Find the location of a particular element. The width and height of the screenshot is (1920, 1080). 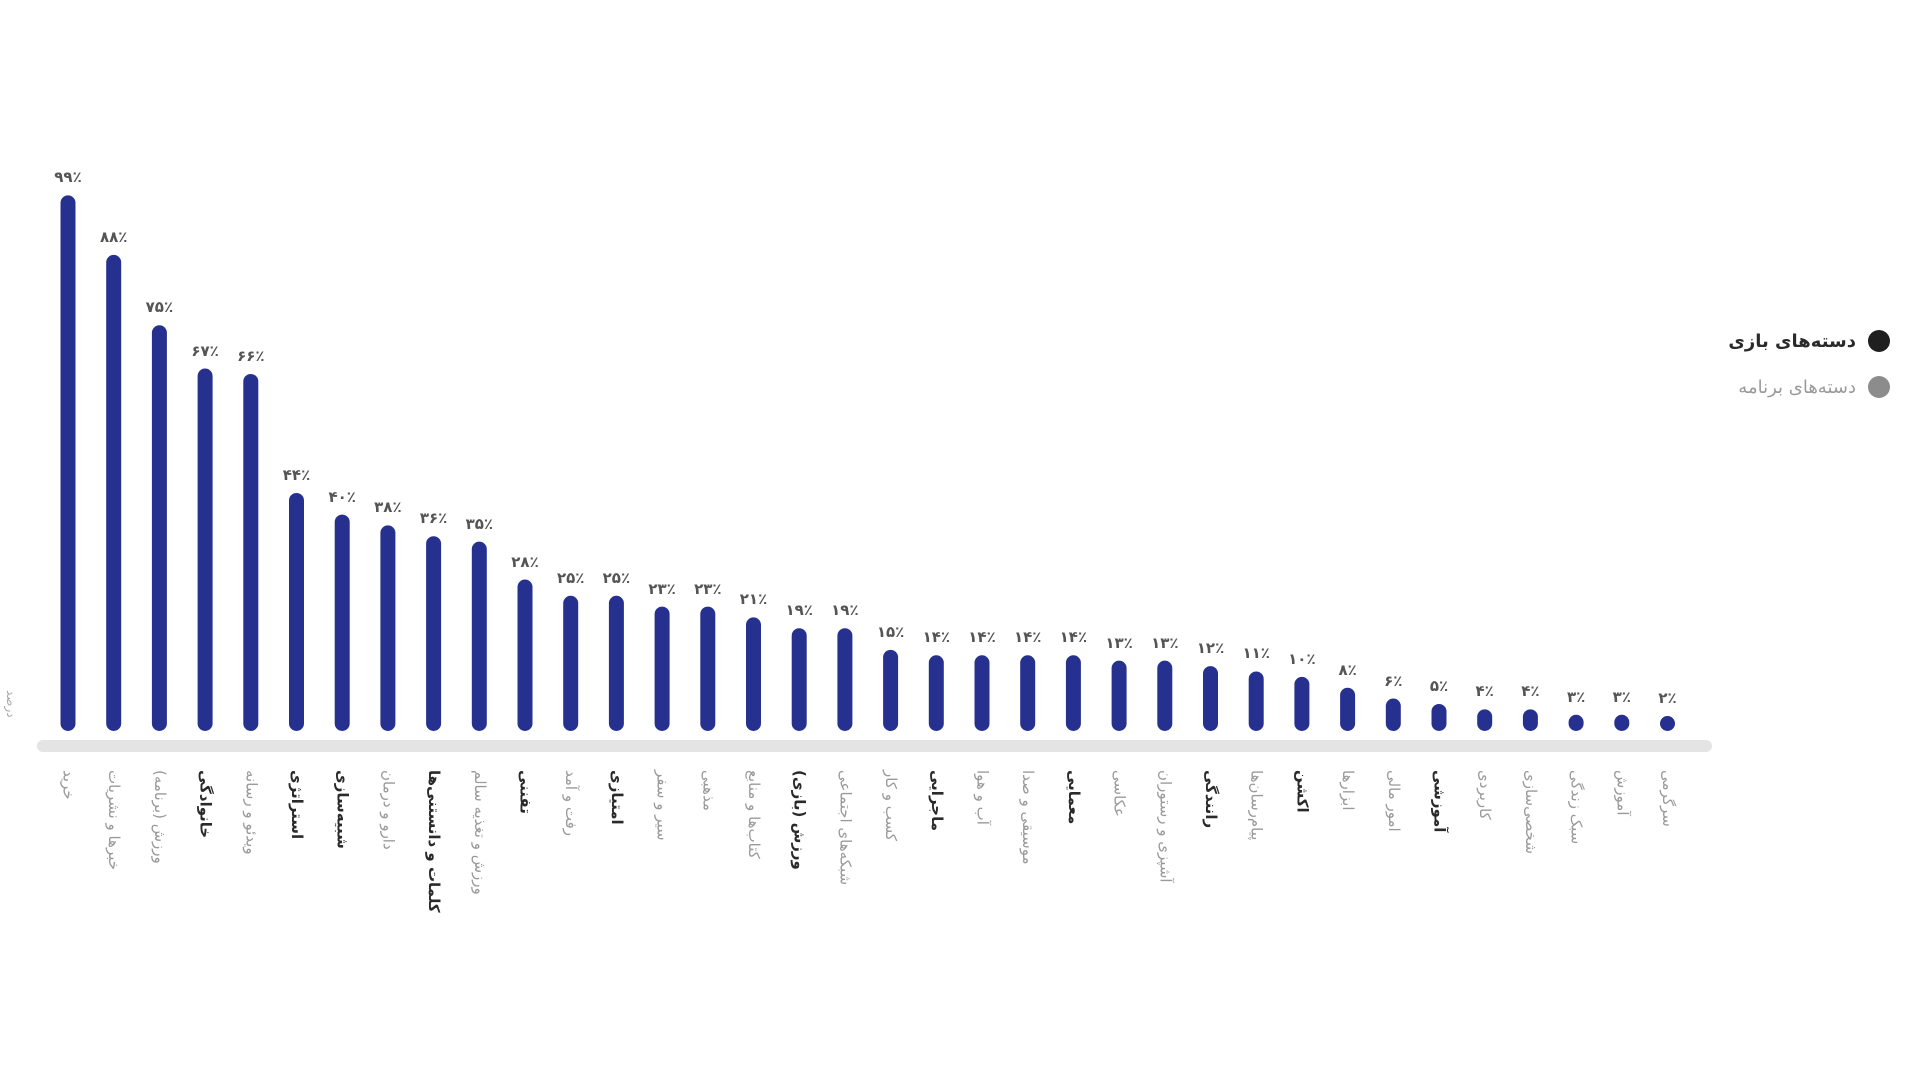

x-tick-label: ابزارها is located at coordinates (1348, 790).